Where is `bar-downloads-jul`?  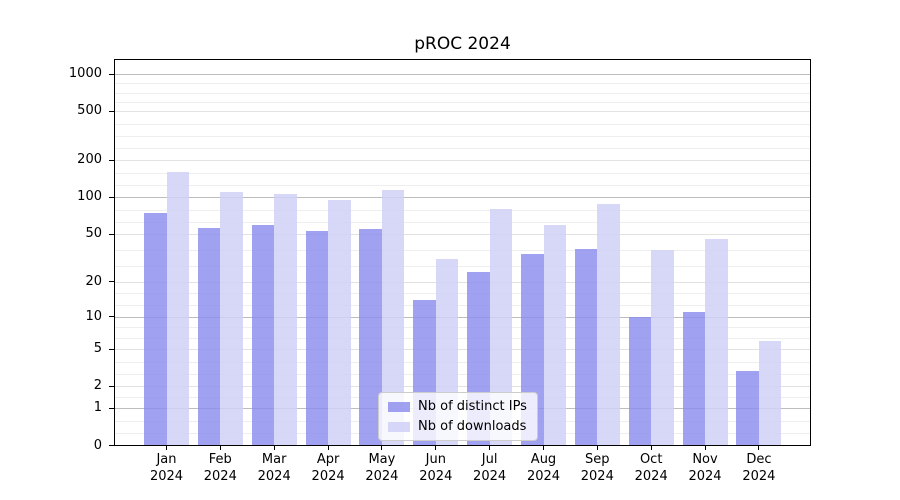 bar-downloads-jul is located at coordinates (501, 327).